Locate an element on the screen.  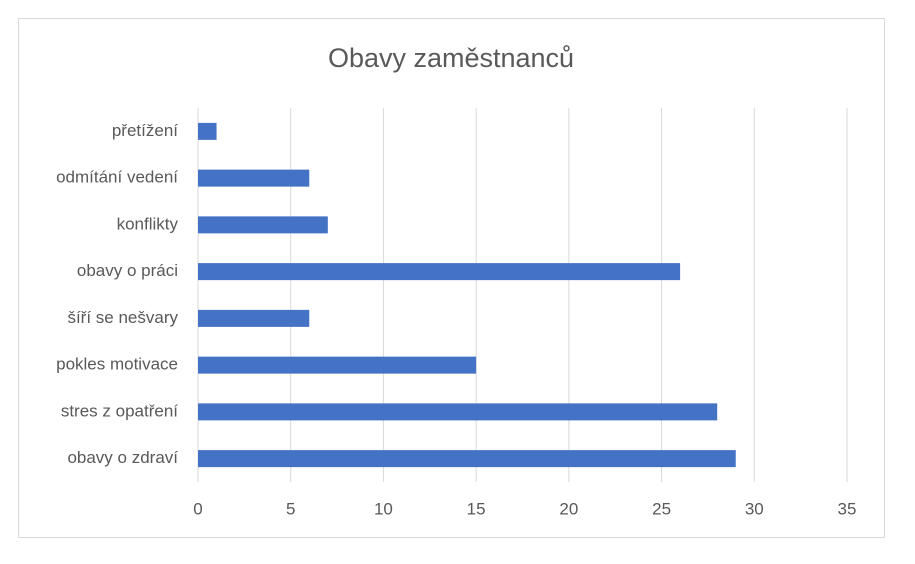
y-tick-label: obavy o zdraví is located at coordinates (122, 457).